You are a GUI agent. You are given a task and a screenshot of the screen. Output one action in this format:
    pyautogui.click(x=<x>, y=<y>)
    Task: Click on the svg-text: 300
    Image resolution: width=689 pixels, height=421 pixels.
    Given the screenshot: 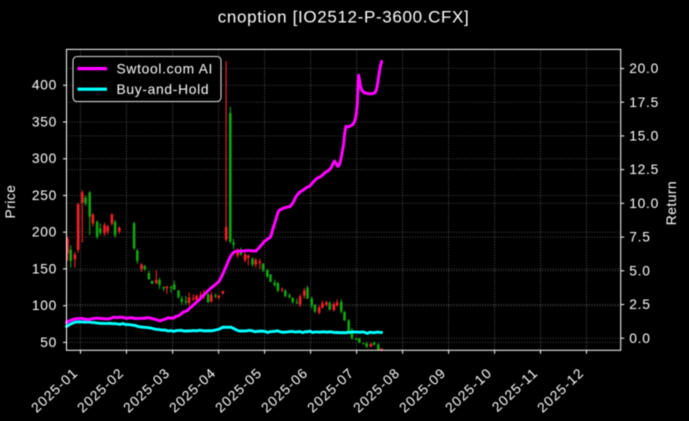 What is the action you would take?
    pyautogui.click(x=44, y=158)
    